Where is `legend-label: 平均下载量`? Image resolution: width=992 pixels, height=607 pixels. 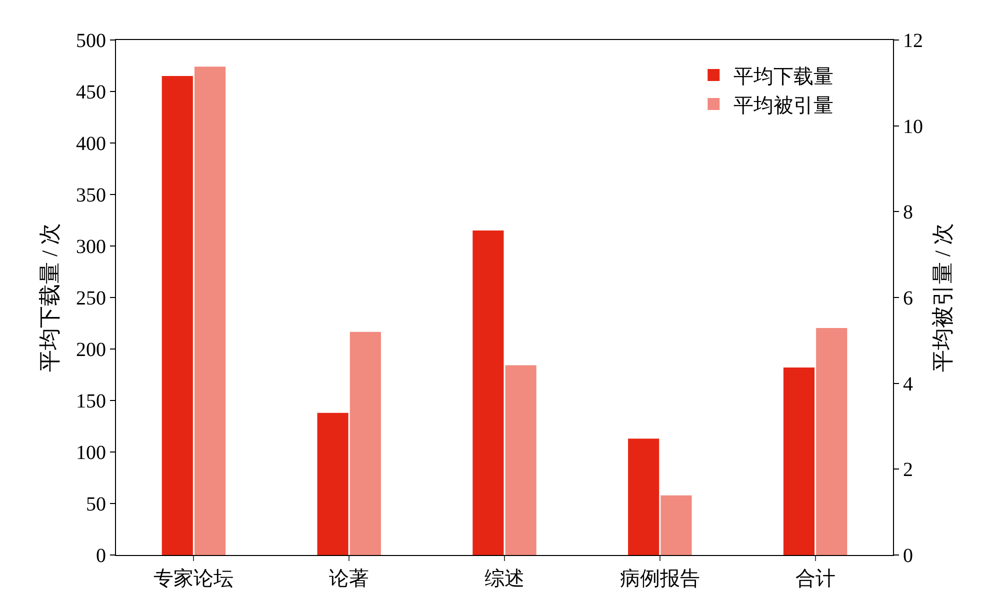
legend-label: 平均下载量 is located at coordinates (784, 77).